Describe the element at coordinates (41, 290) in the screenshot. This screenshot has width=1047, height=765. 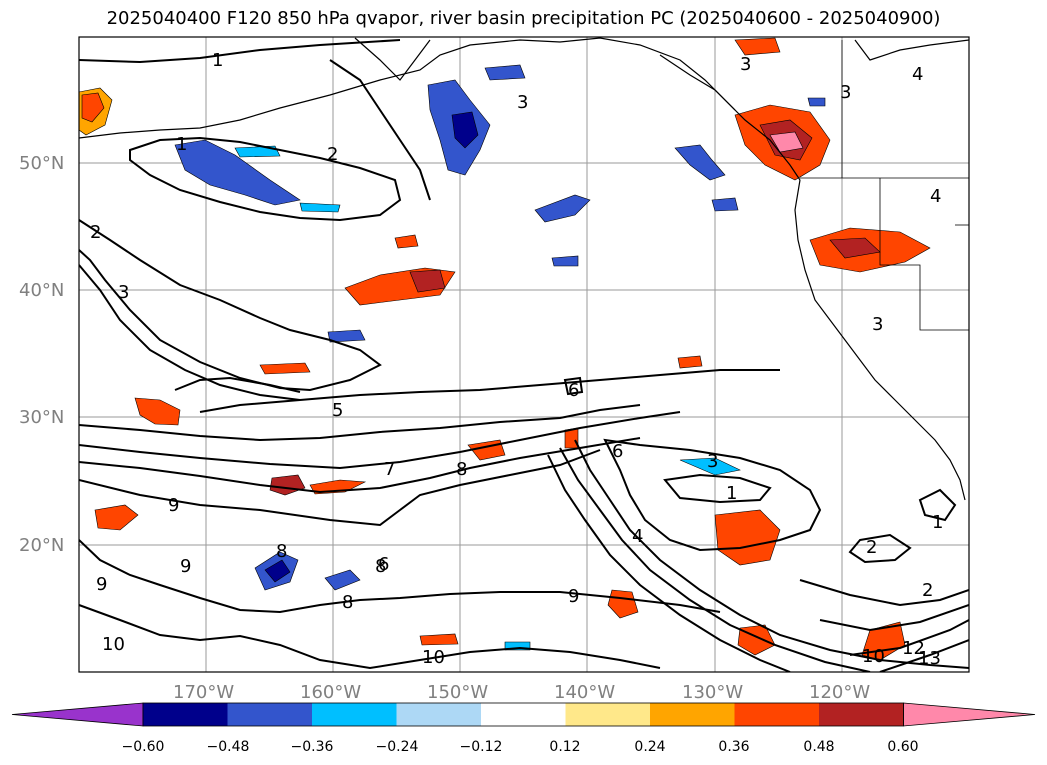
I see `lat-tick-label: 40°N` at that location.